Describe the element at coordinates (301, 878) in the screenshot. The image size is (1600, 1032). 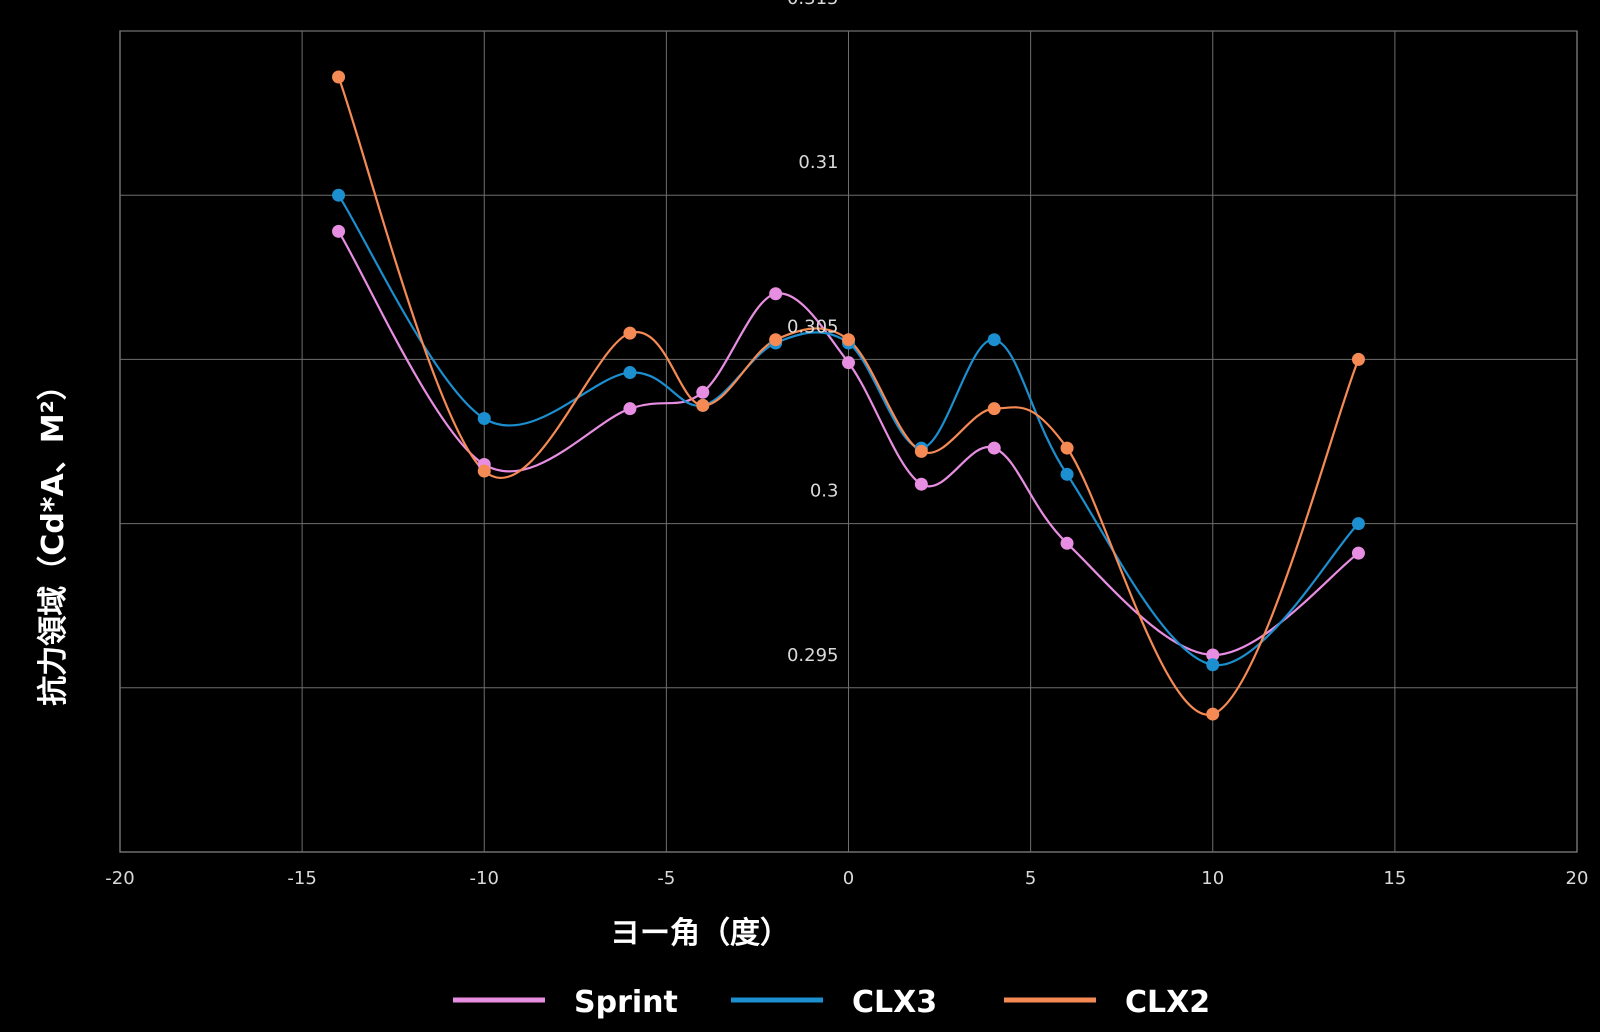
I see `x-tick-label: -15` at that location.